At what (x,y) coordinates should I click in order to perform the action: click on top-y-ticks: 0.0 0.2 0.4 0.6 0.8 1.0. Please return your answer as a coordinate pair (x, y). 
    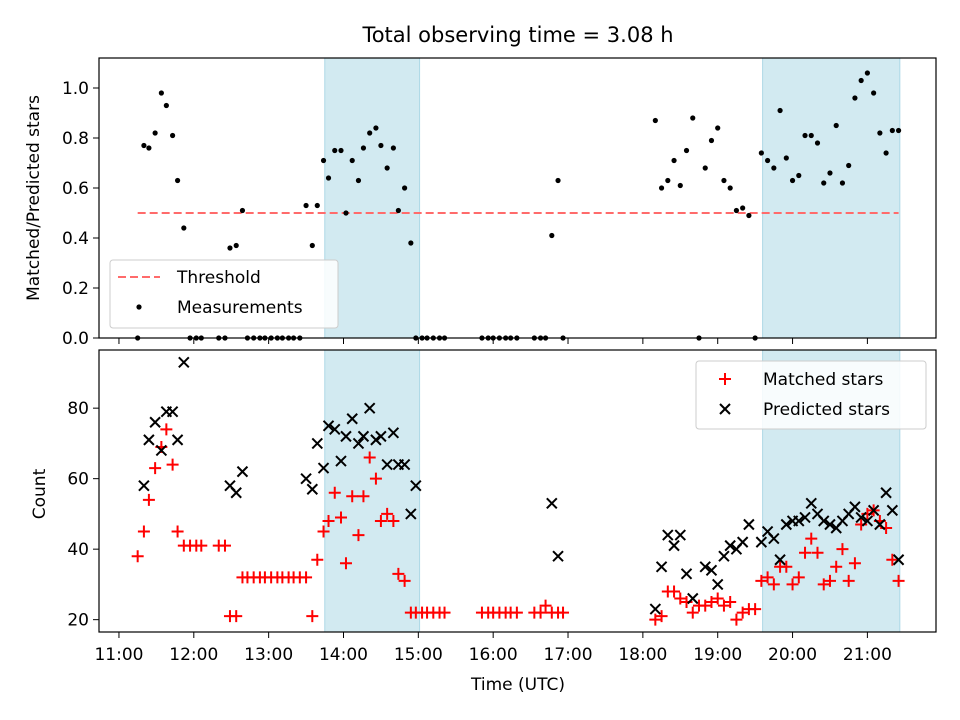
    Looking at the image, I should click on (80, 214).